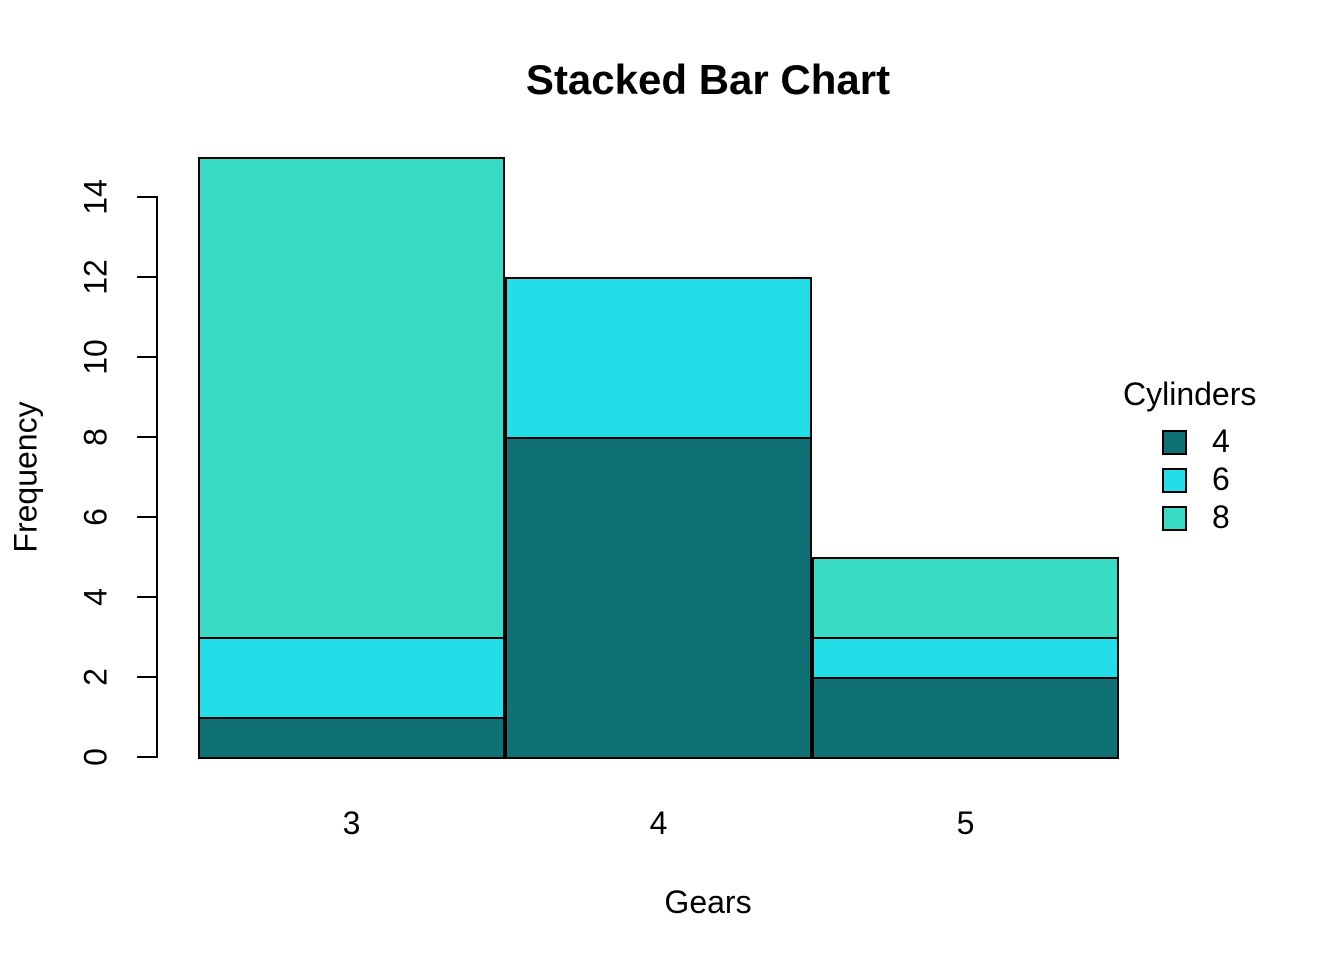 This screenshot has width=1344, height=960. What do you see at coordinates (1221, 441) in the screenshot?
I see `legend-label-4: 4` at bounding box center [1221, 441].